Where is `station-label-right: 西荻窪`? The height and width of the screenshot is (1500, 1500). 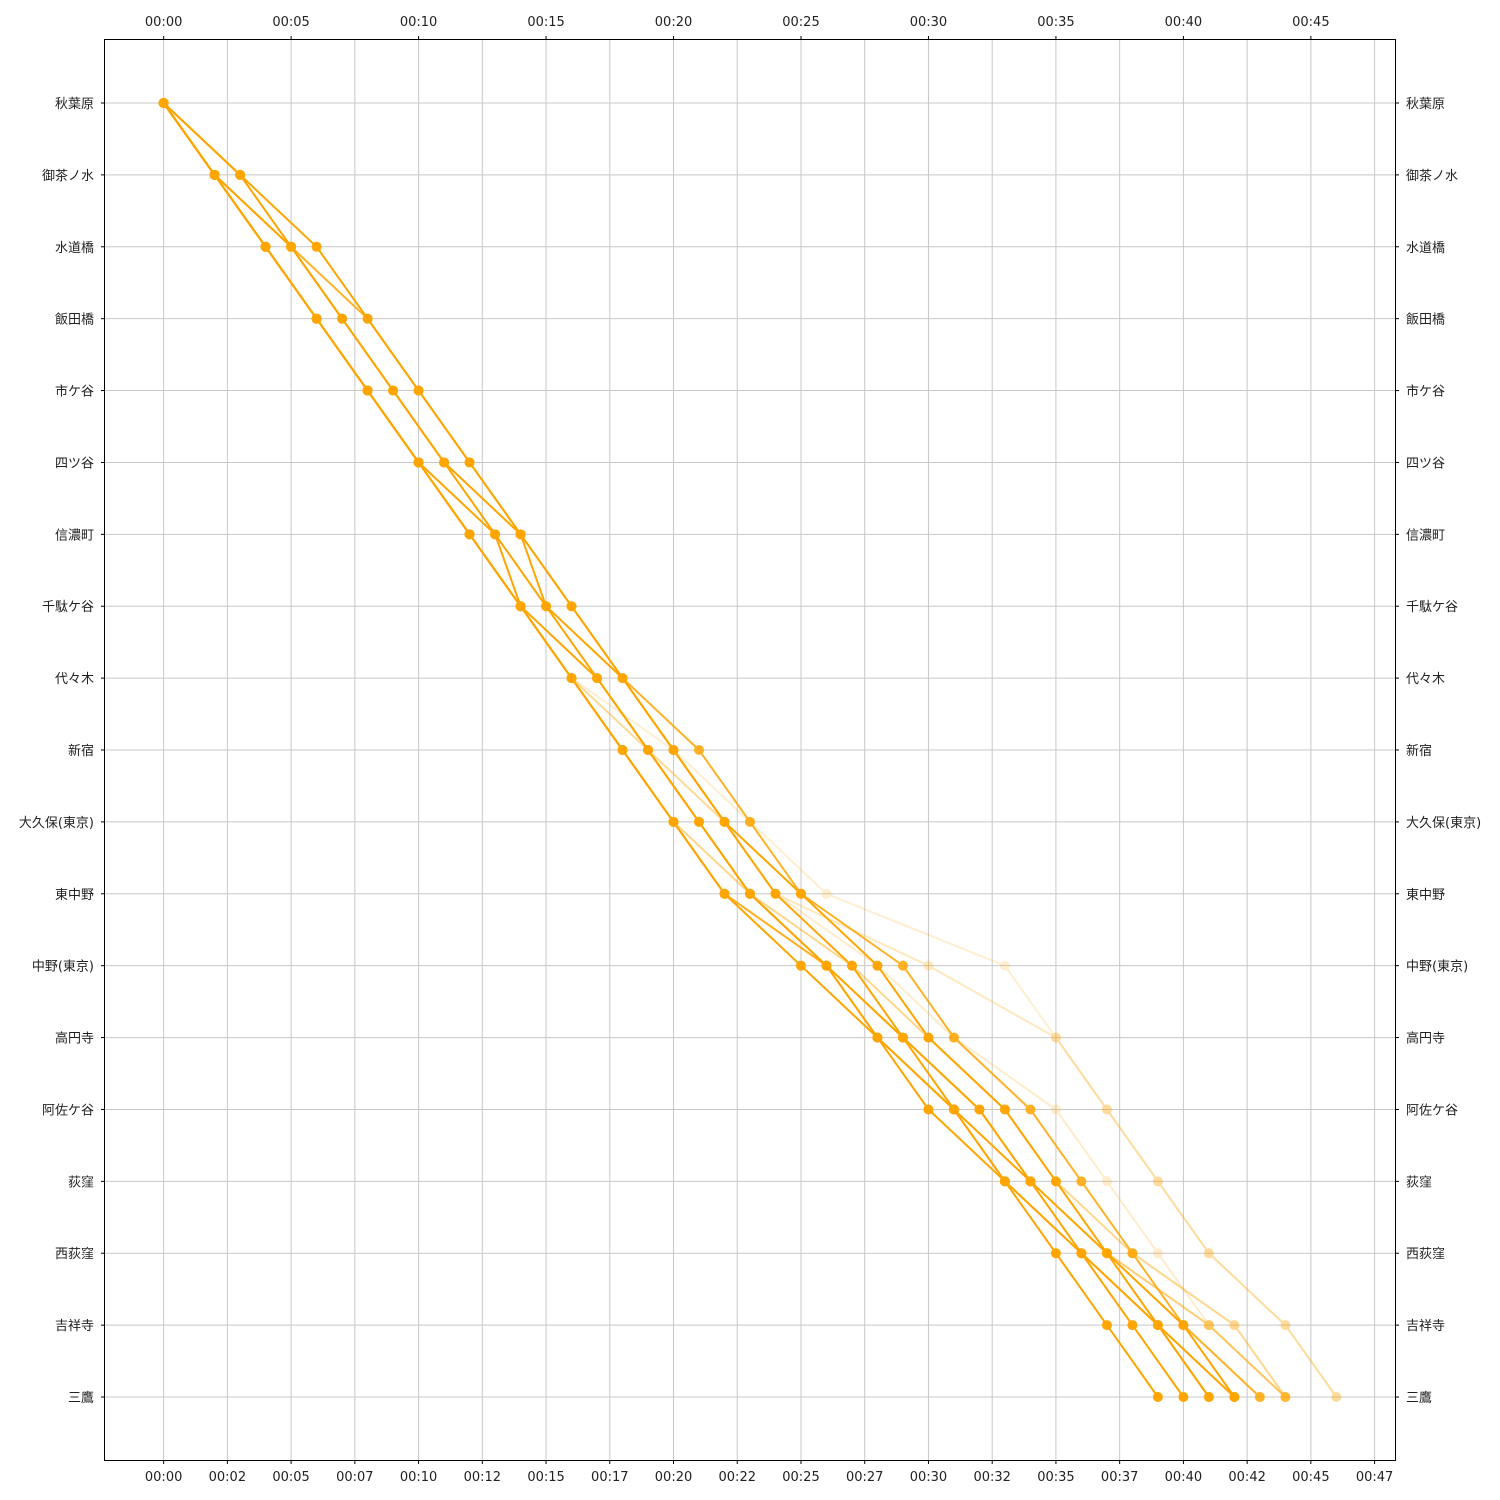
station-label-right: 西荻窪 is located at coordinates (1425, 1254).